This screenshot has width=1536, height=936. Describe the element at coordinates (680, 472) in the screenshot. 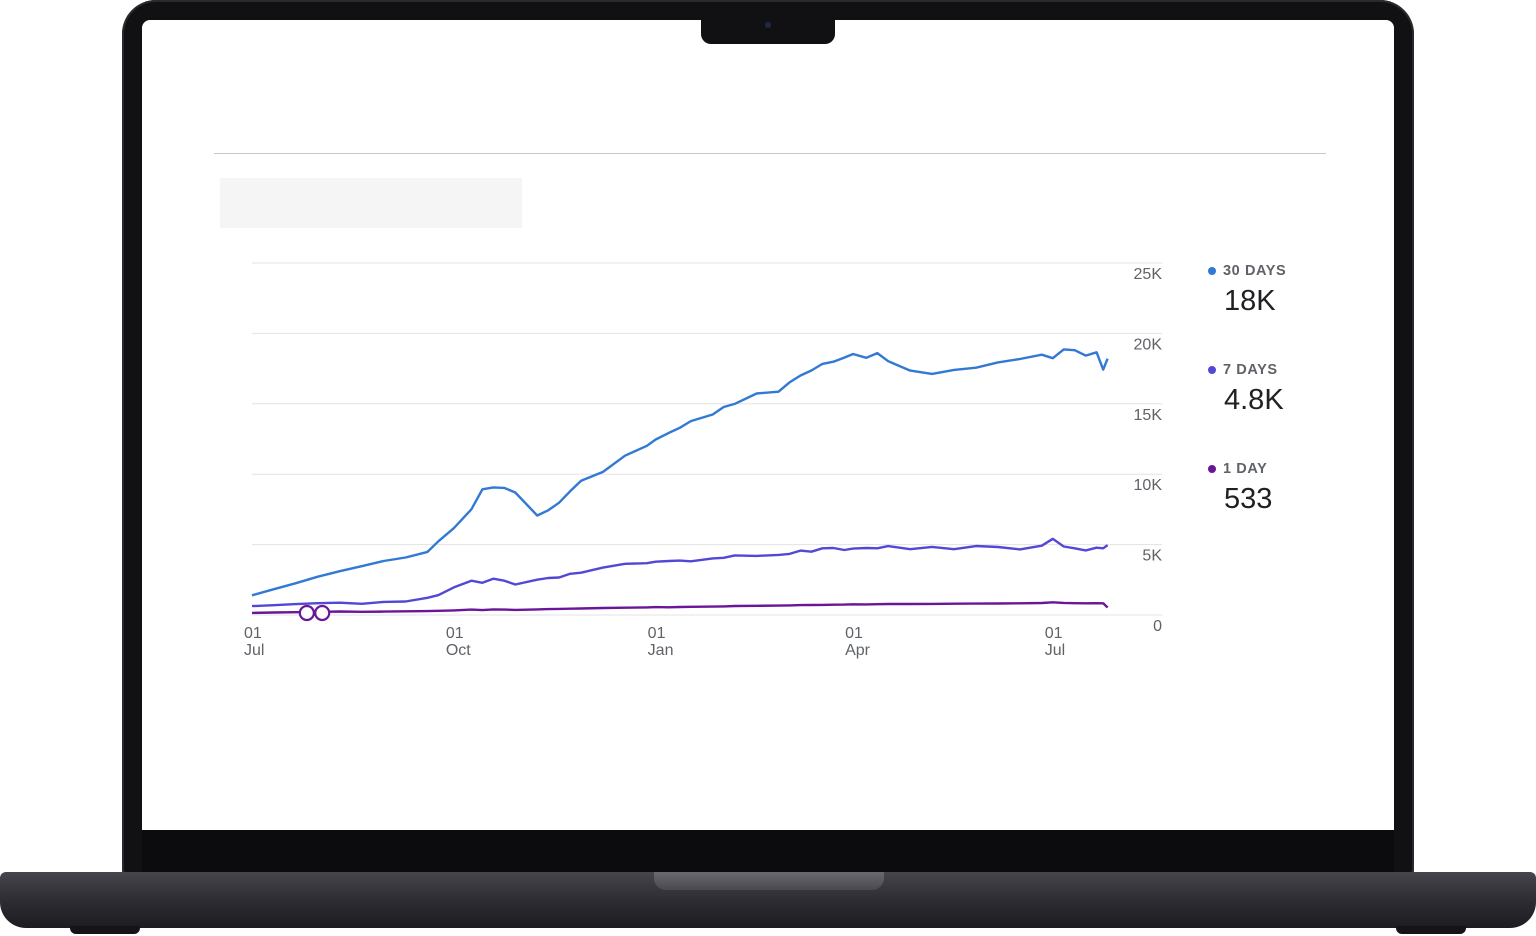

I see `series-line-30-days` at that location.